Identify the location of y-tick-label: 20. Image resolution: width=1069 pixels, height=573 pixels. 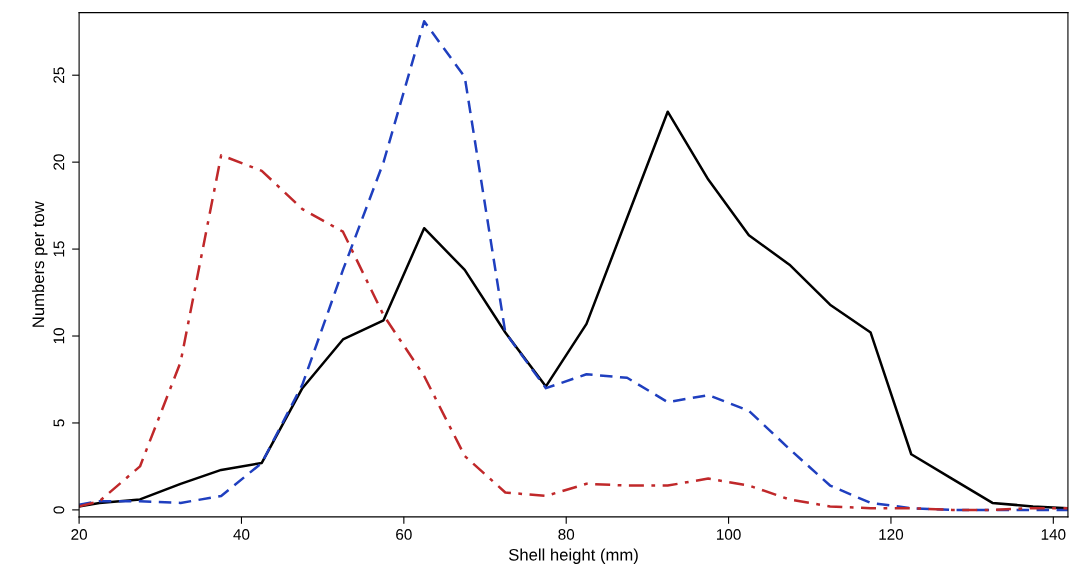
(59, 162).